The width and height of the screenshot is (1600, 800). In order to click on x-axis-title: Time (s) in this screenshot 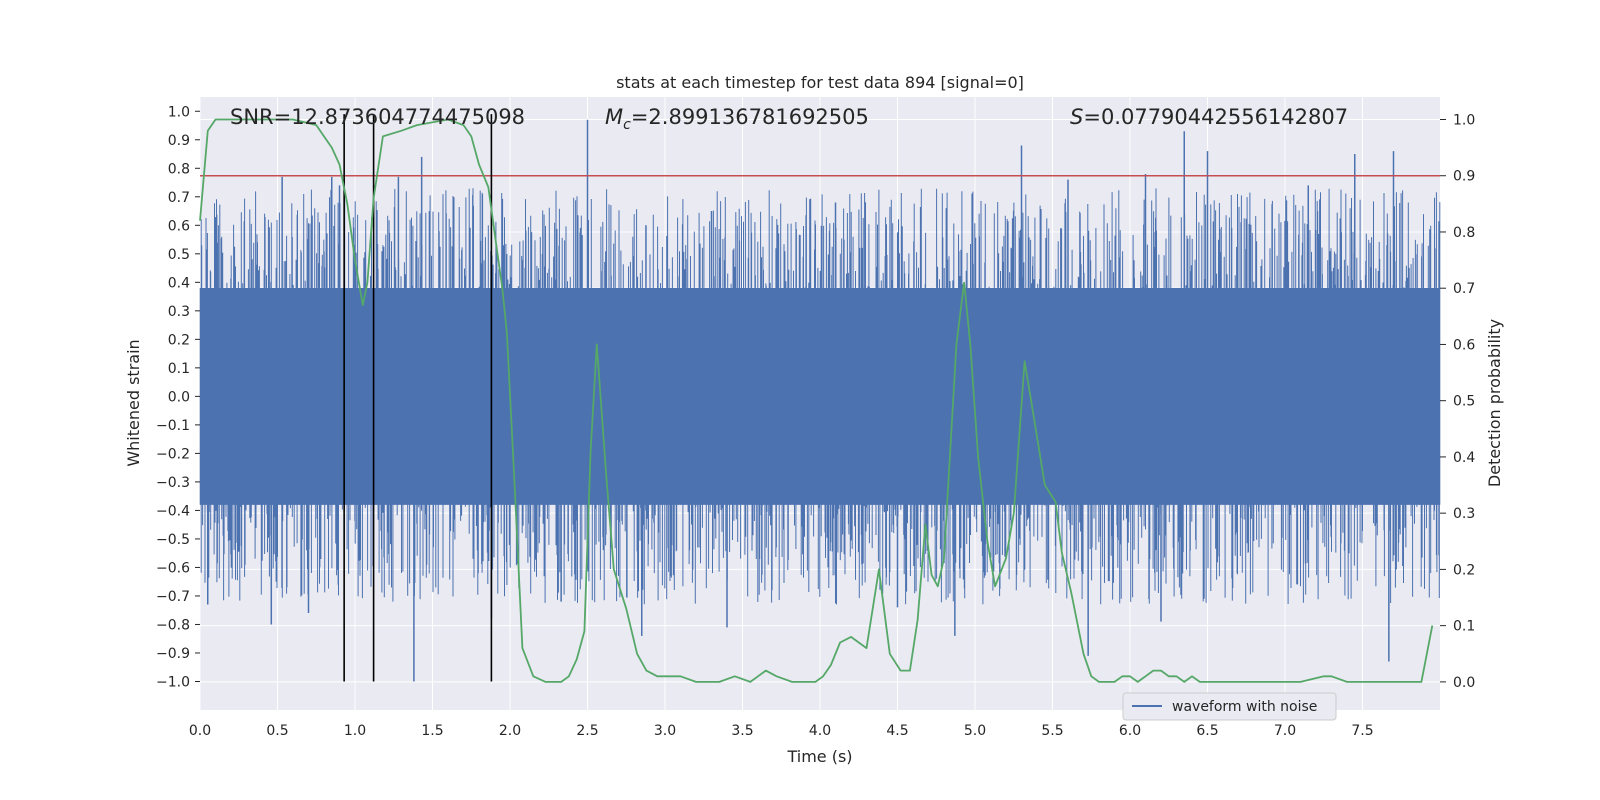, I will do `click(819, 756)`.